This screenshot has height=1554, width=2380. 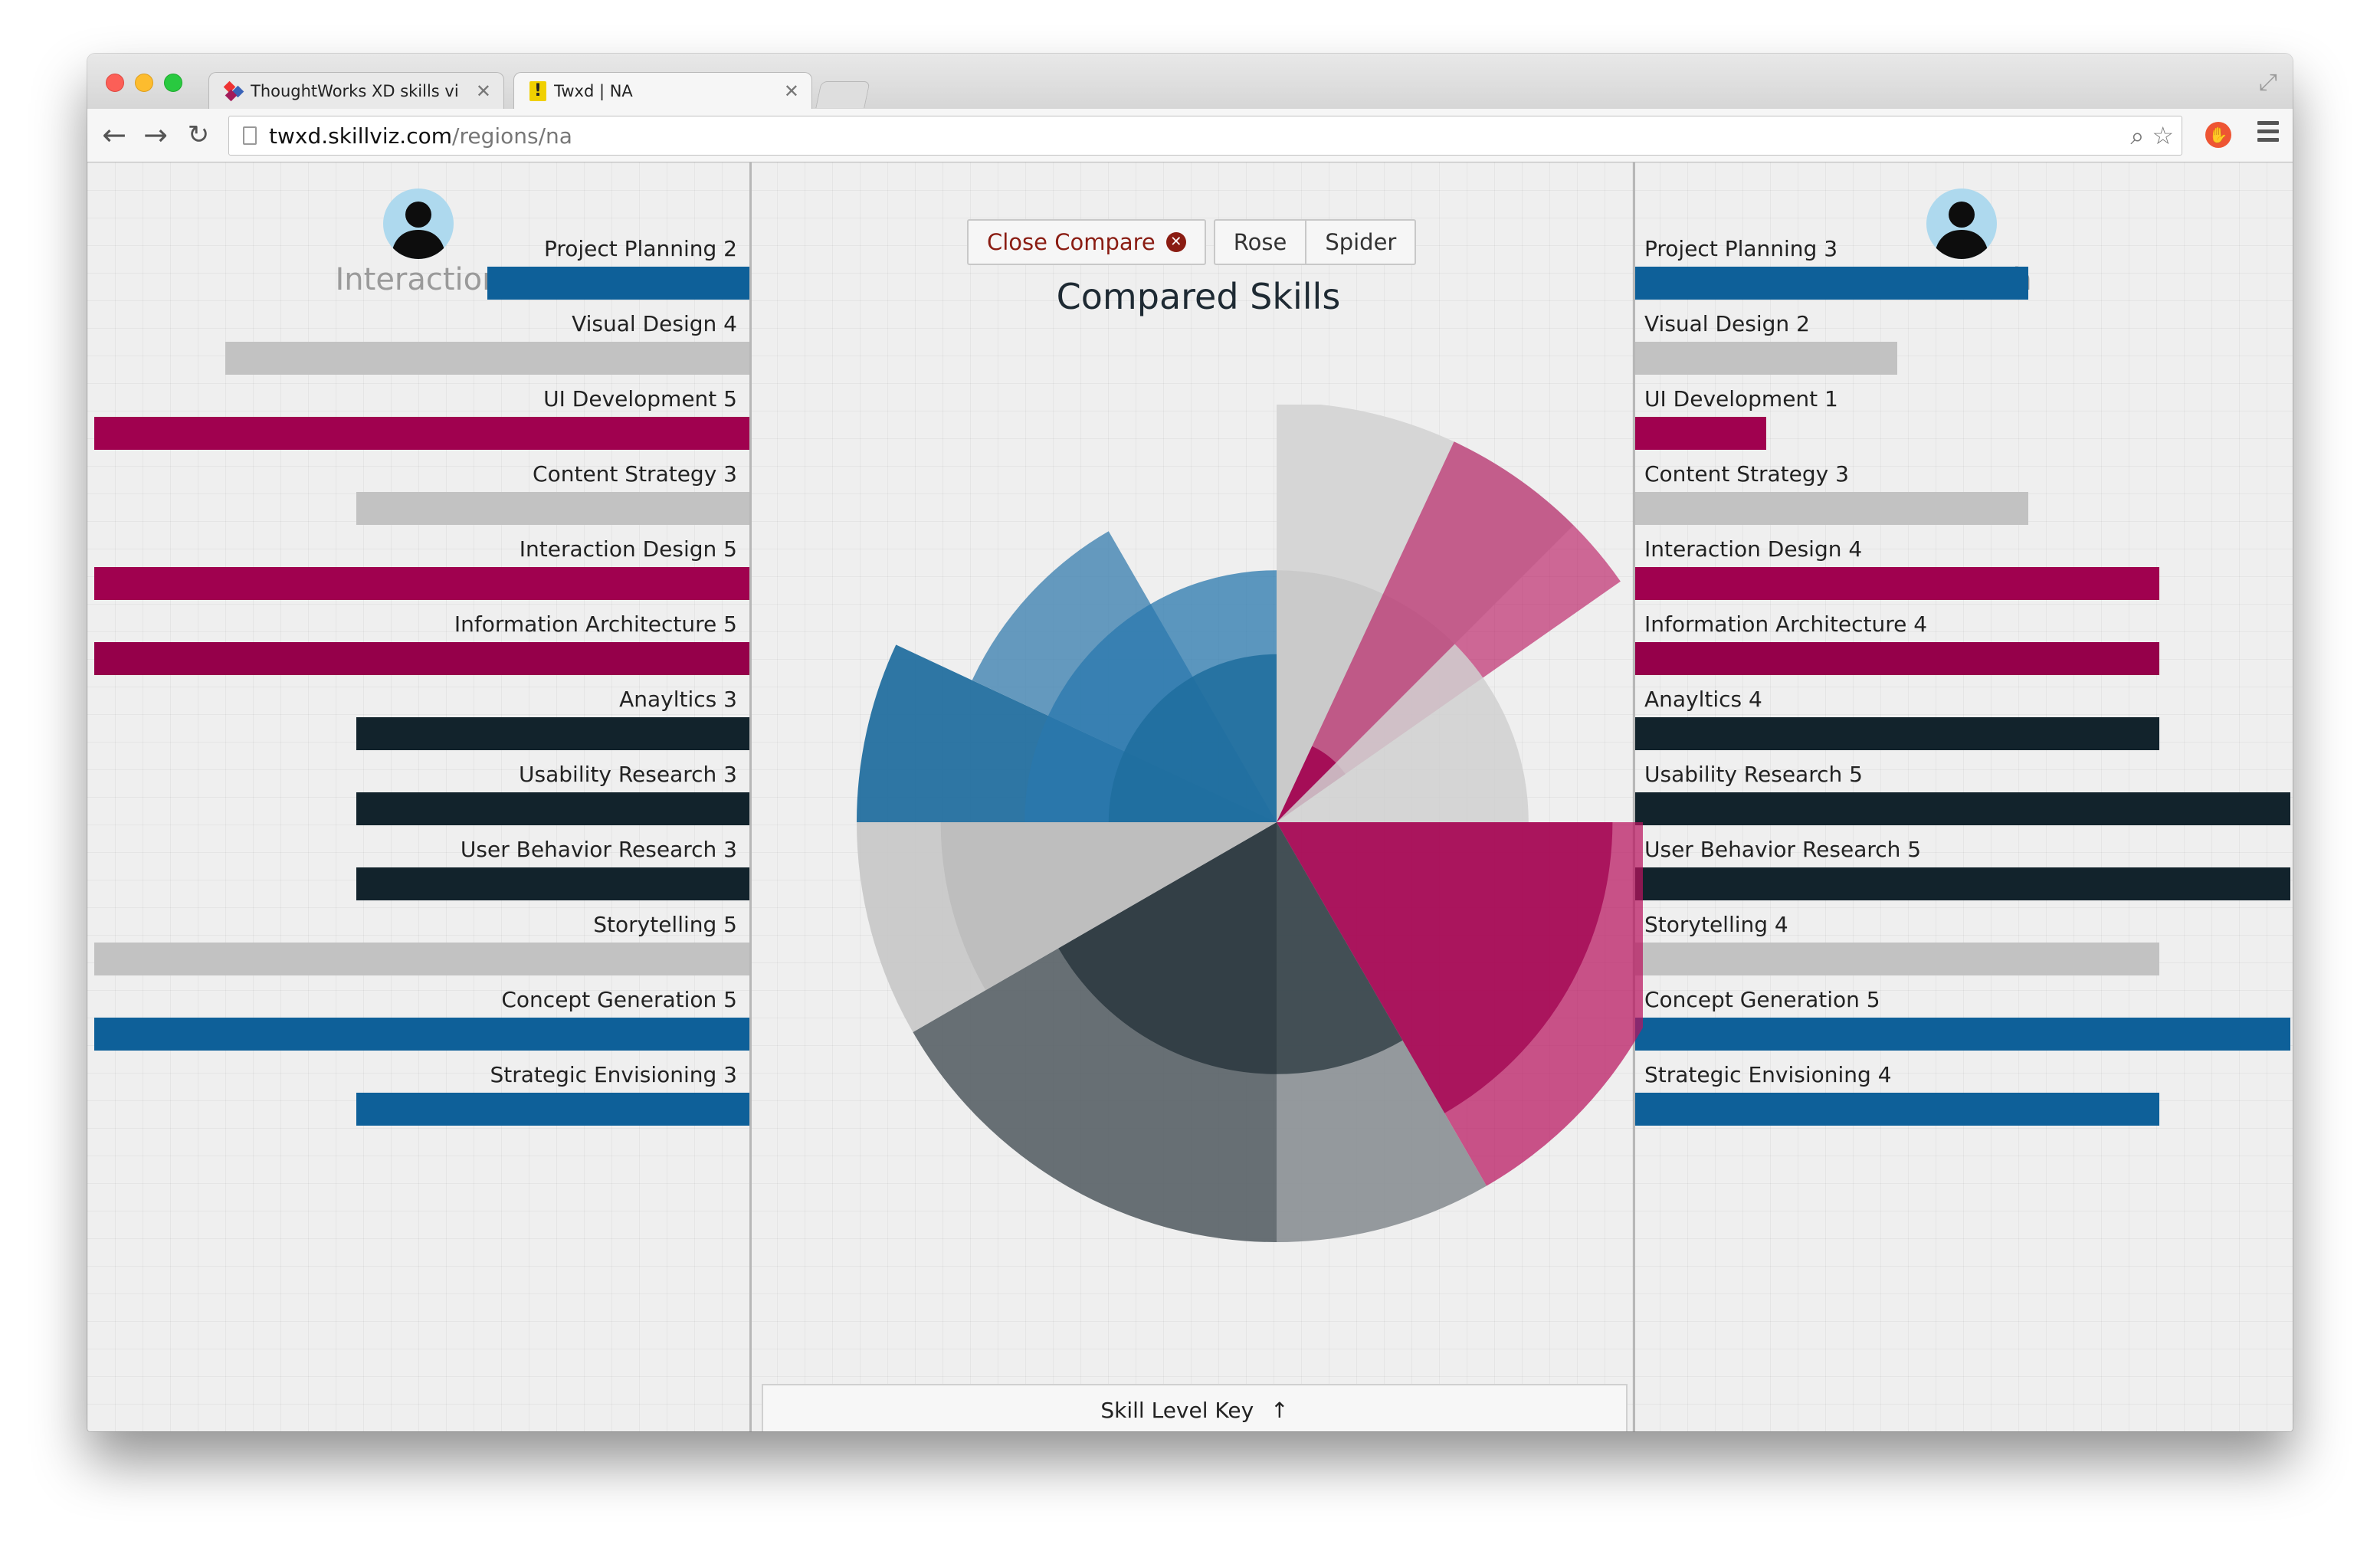 What do you see at coordinates (595, 624) in the screenshot?
I see `left-skill-label: Information Architecture 5` at bounding box center [595, 624].